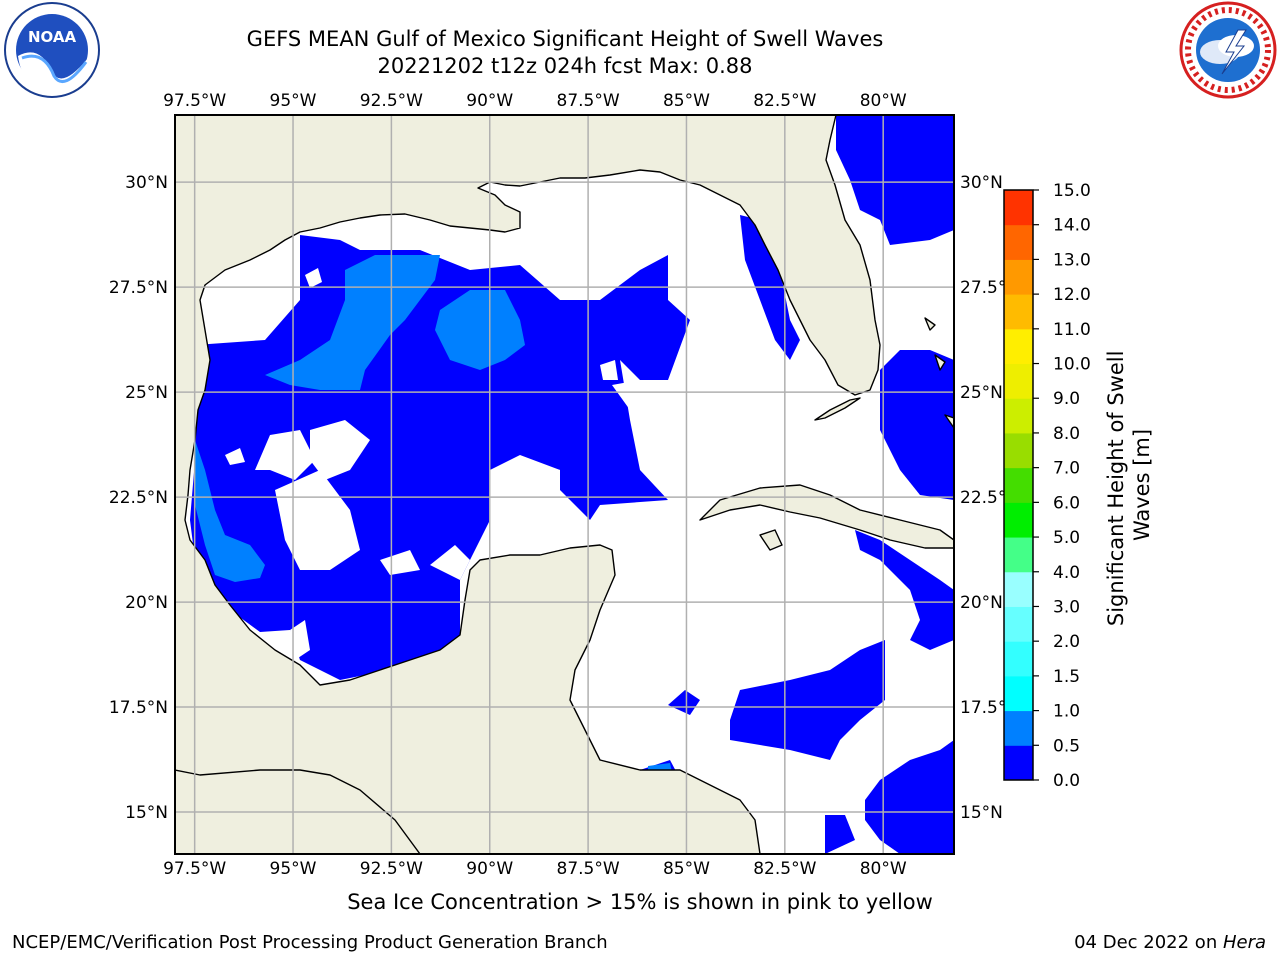 The width and height of the screenshot is (1280, 960). I want to click on lon-tick-bottom: 80°W, so click(883, 869).